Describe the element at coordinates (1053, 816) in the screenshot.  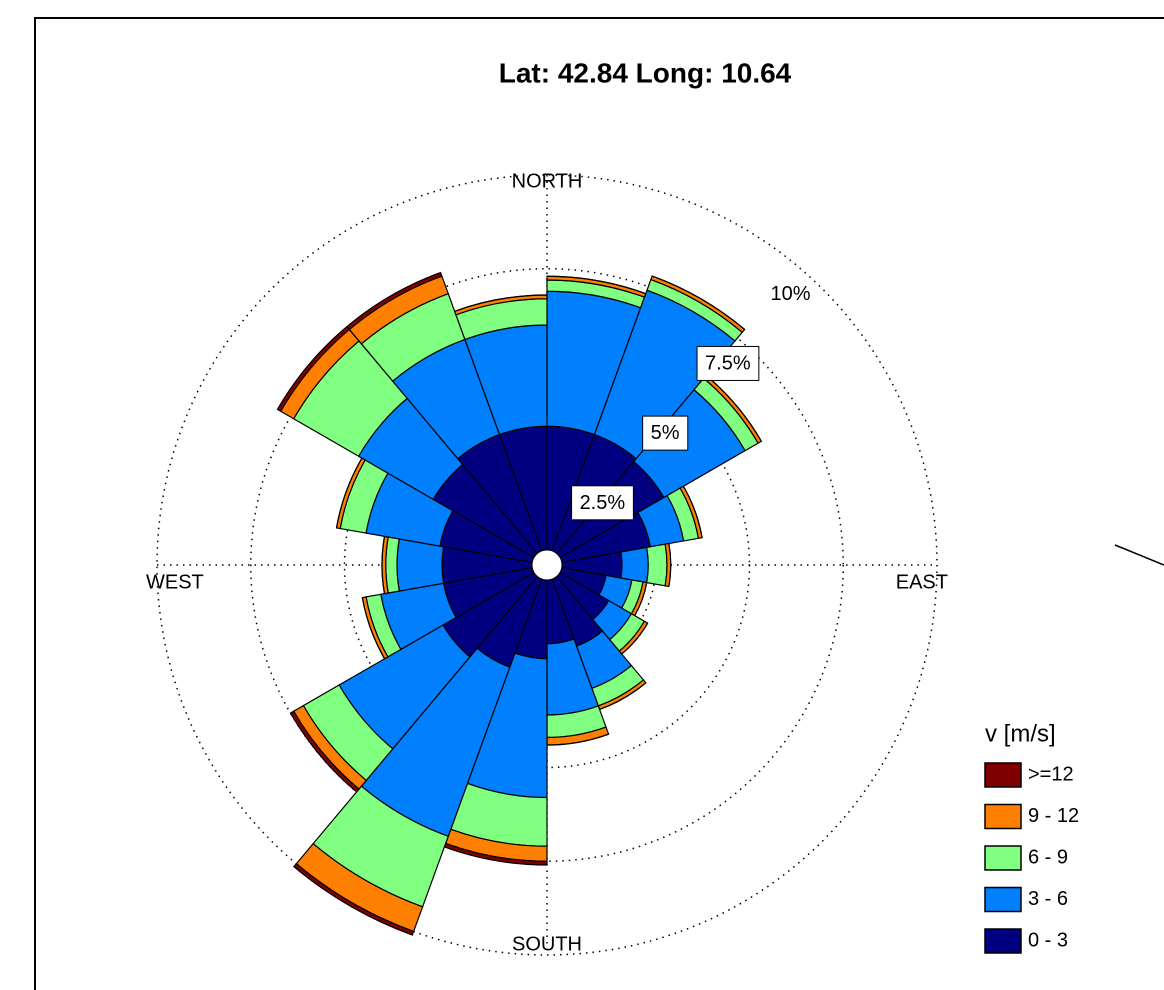
I see `legend-label: 9 - 12` at that location.